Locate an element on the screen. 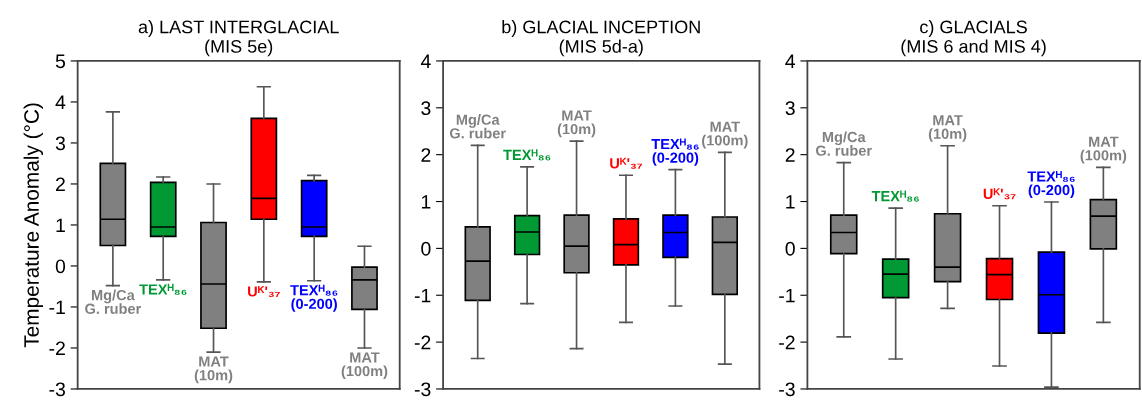 Image resolution: width=1142 pixels, height=401 pixels. chart-title: b) GLACIAL INCEPTION (MIS 5d-a) is located at coordinates (601, 38).